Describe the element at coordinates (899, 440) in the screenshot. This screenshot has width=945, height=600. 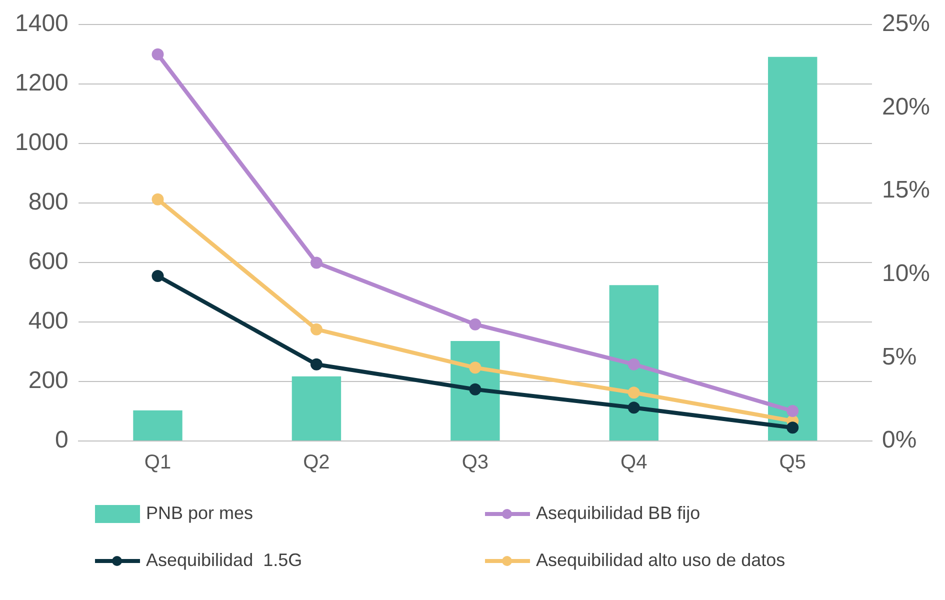
I see `y2-tick-label: 0%` at that location.